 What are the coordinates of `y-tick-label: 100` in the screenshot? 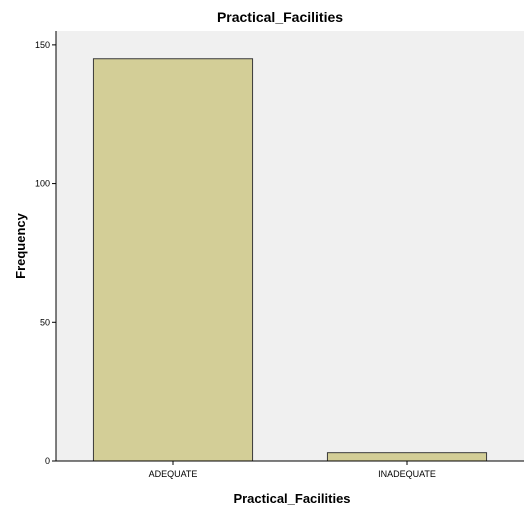 It's located at (42, 184).